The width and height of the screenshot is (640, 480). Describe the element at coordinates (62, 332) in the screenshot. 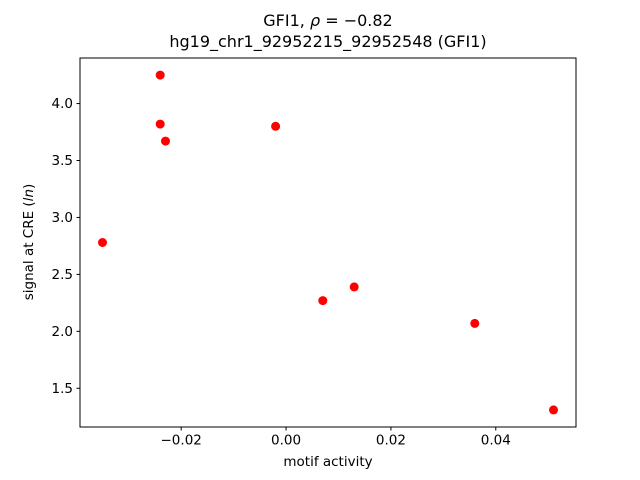

I see `y-tick-label: 2.0` at that location.